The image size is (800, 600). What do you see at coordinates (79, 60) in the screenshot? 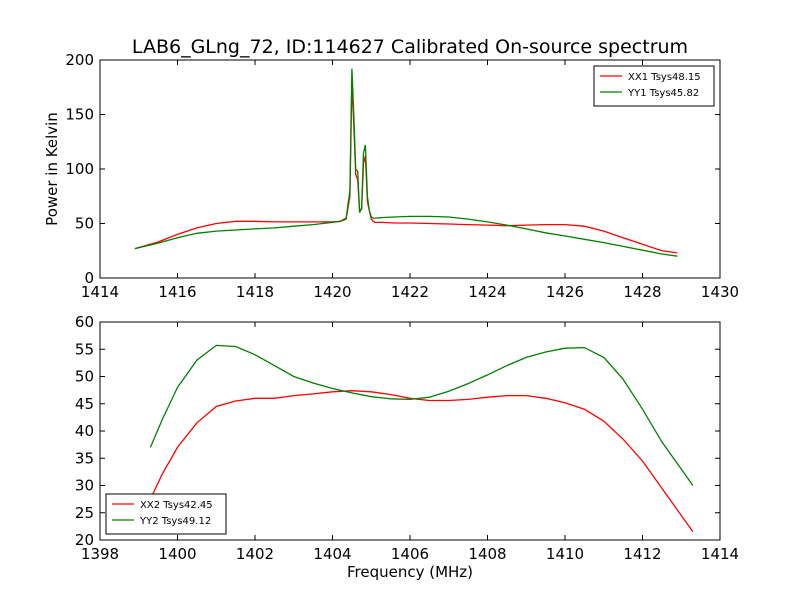
I see `y-tick-label: 200` at bounding box center [79, 60].